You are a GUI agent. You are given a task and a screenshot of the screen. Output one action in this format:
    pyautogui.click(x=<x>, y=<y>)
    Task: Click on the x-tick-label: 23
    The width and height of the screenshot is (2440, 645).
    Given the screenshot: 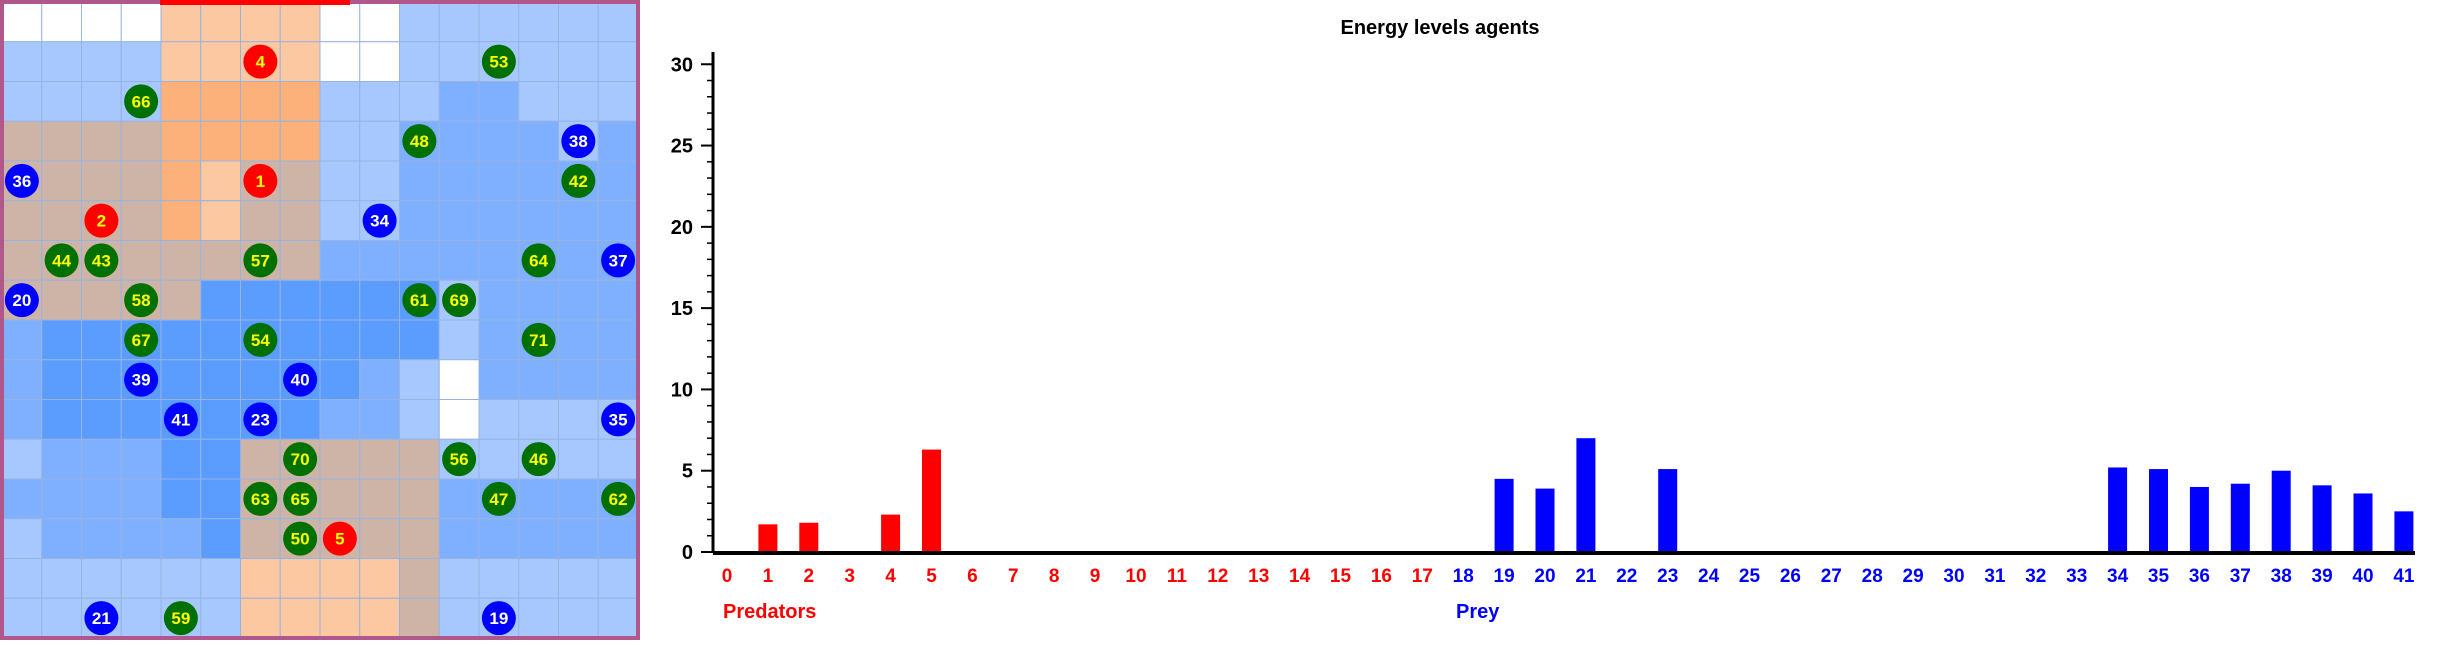 What is the action you would take?
    pyautogui.click(x=1667, y=576)
    